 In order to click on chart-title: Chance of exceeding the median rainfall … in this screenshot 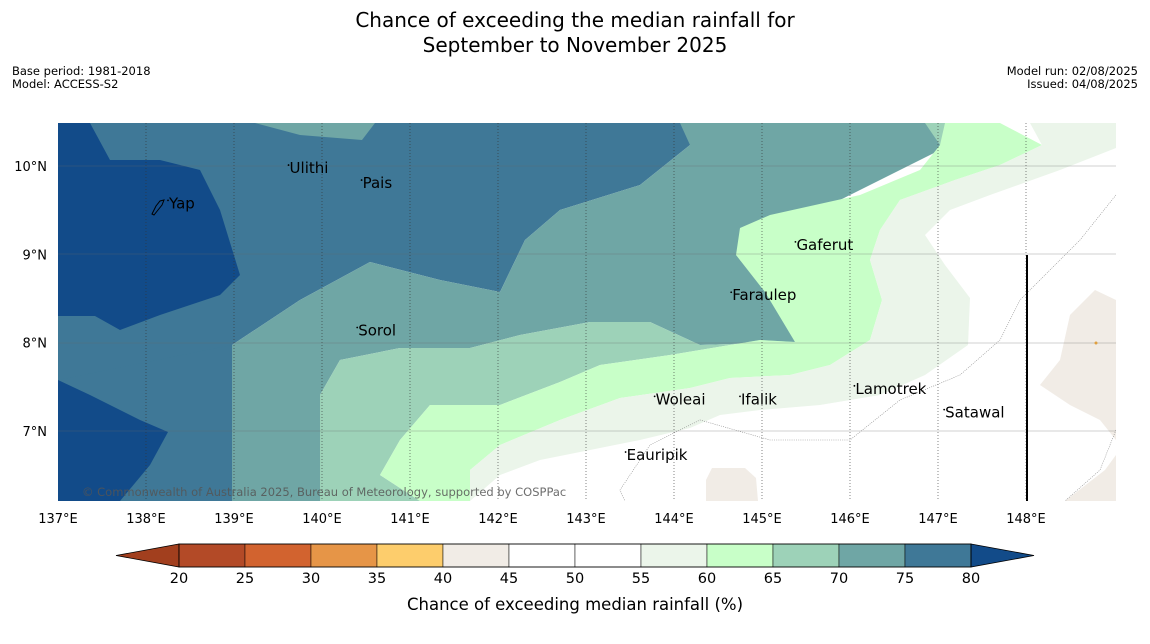, I will do `click(575, 33)`.